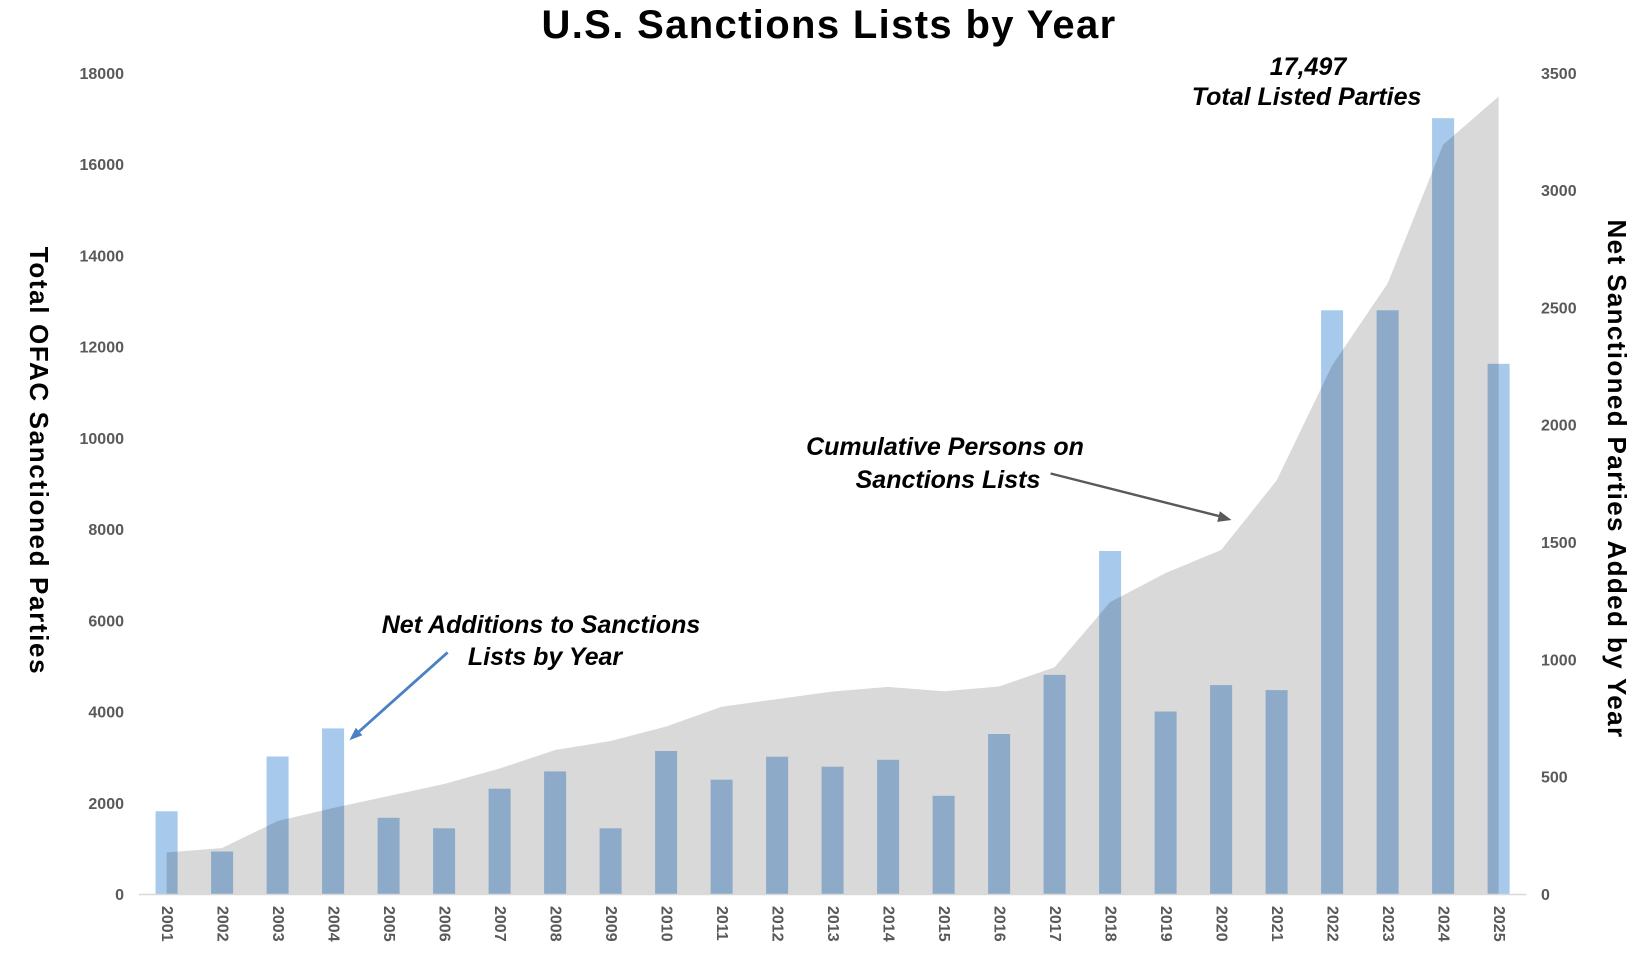  What do you see at coordinates (1559, 543) in the screenshot?
I see `svg-text: 1500` at bounding box center [1559, 543].